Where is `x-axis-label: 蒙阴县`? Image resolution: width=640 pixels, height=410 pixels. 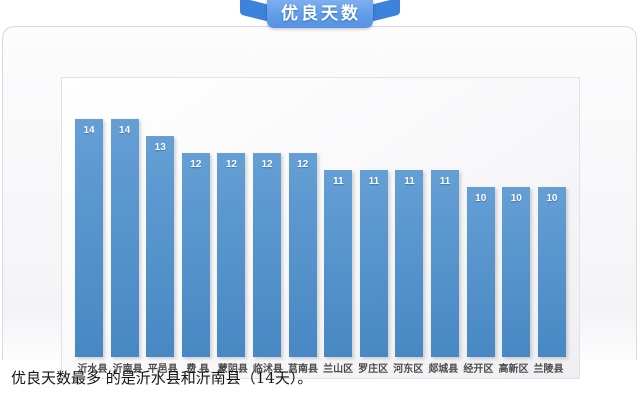 x-axis-label: 蒙阴县 is located at coordinates (232, 369).